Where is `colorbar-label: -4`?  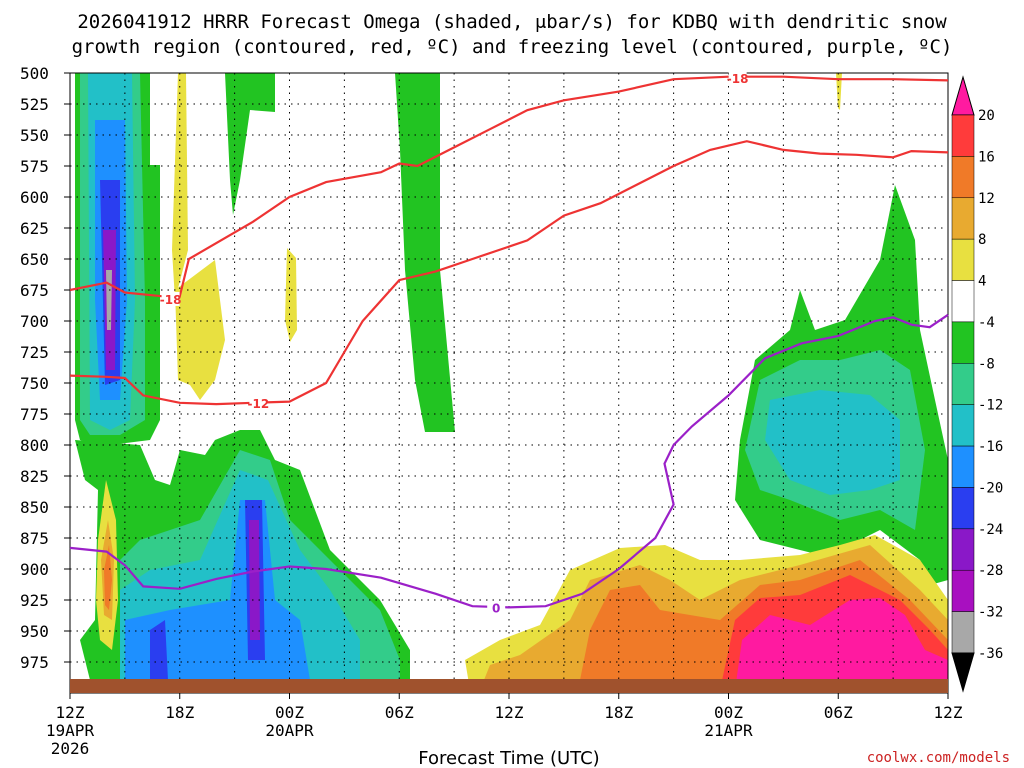 colorbar-label: -4 is located at coordinates (986, 323).